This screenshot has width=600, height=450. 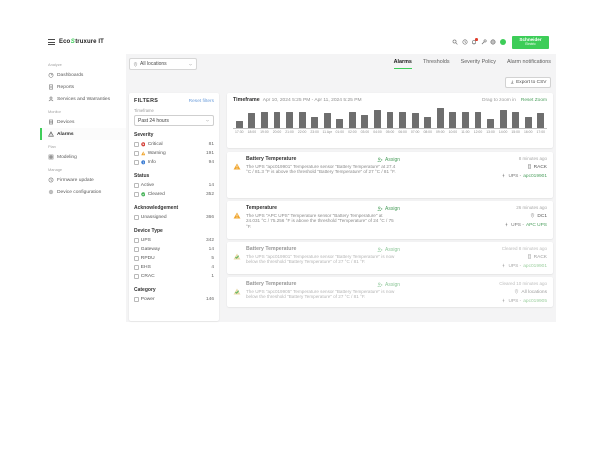 I want to click on location-pin-icon, so click(x=516, y=292).